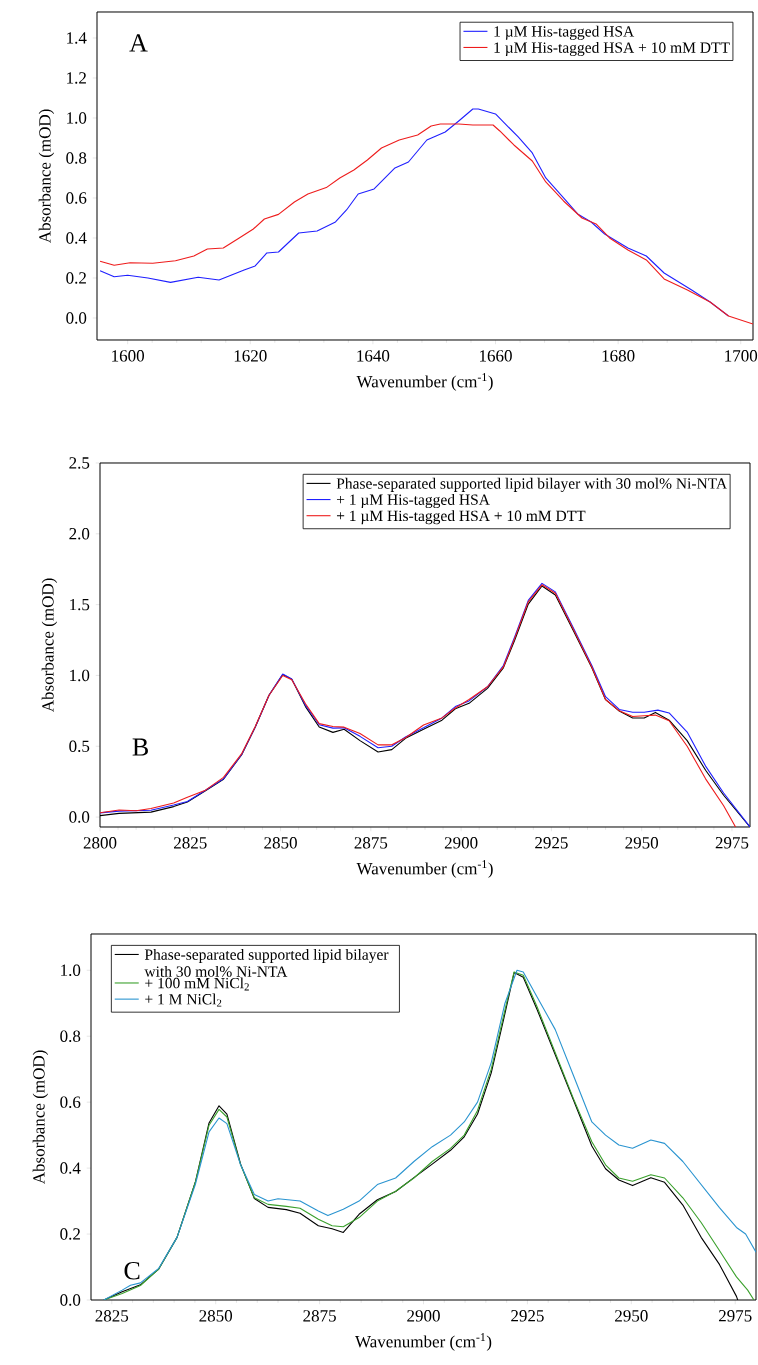  Describe the element at coordinates (77, 38) in the screenshot. I see `y-tick-label: 1.4` at that location.